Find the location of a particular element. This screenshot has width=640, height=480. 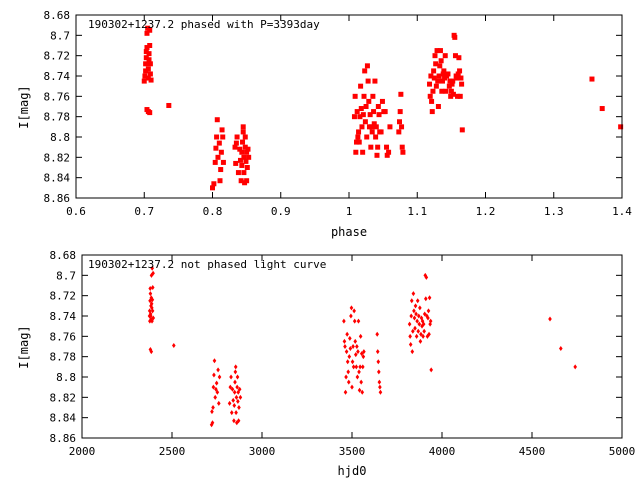

unphased-x-tick-label: 4500 is located at coordinates (532, 451).